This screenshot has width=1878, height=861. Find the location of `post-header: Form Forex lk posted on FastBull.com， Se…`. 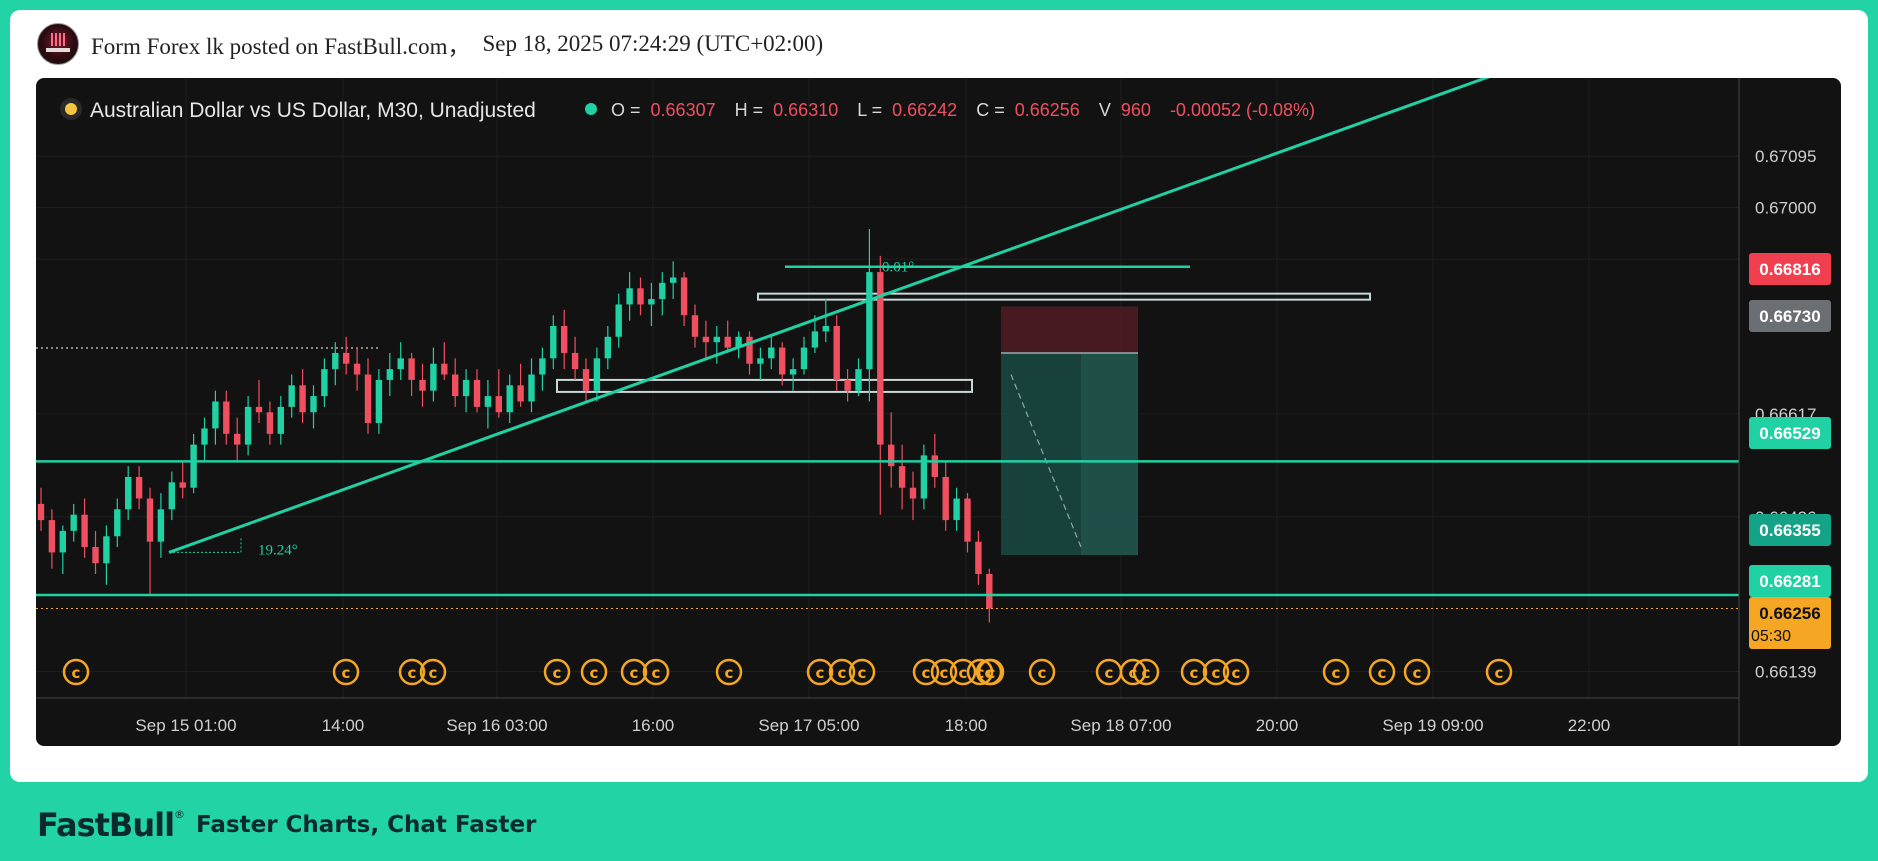

post-header: Form Forex lk posted on FastBull.com， Se… is located at coordinates (430, 44).